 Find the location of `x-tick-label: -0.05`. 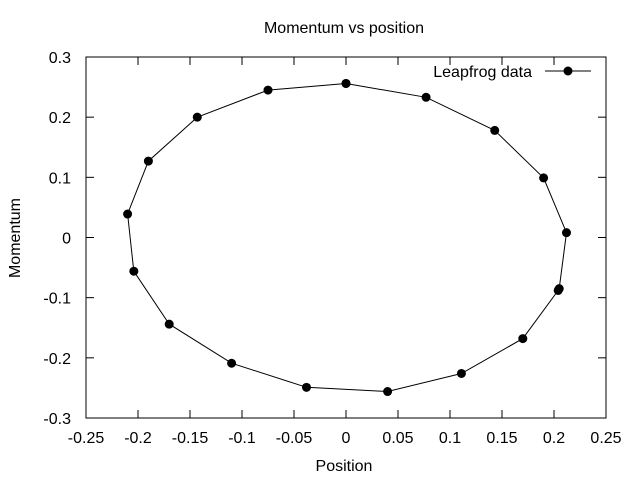

x-tick-label: -0.05 is located at coordinates (294, 438).